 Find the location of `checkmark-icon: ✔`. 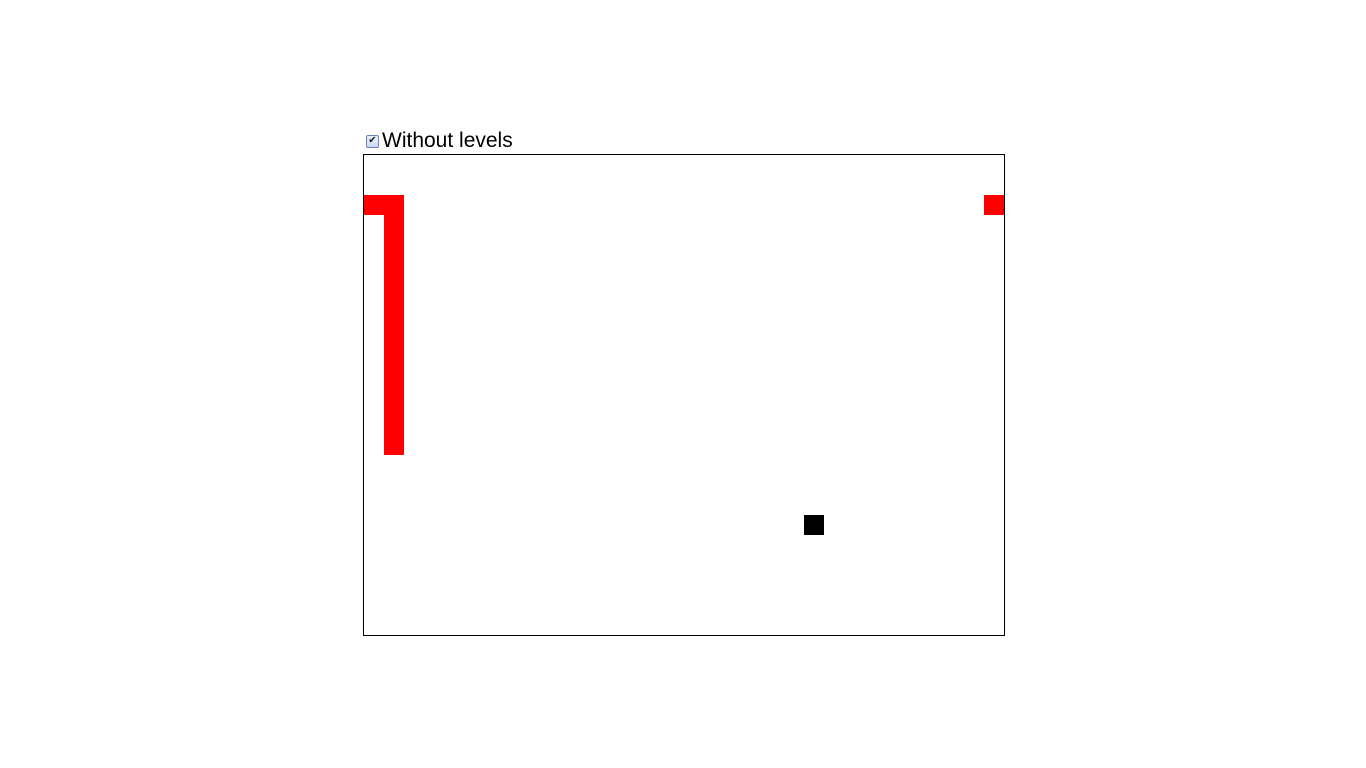

checkmark-icon: ✔ is located at coordinates (372, 140).